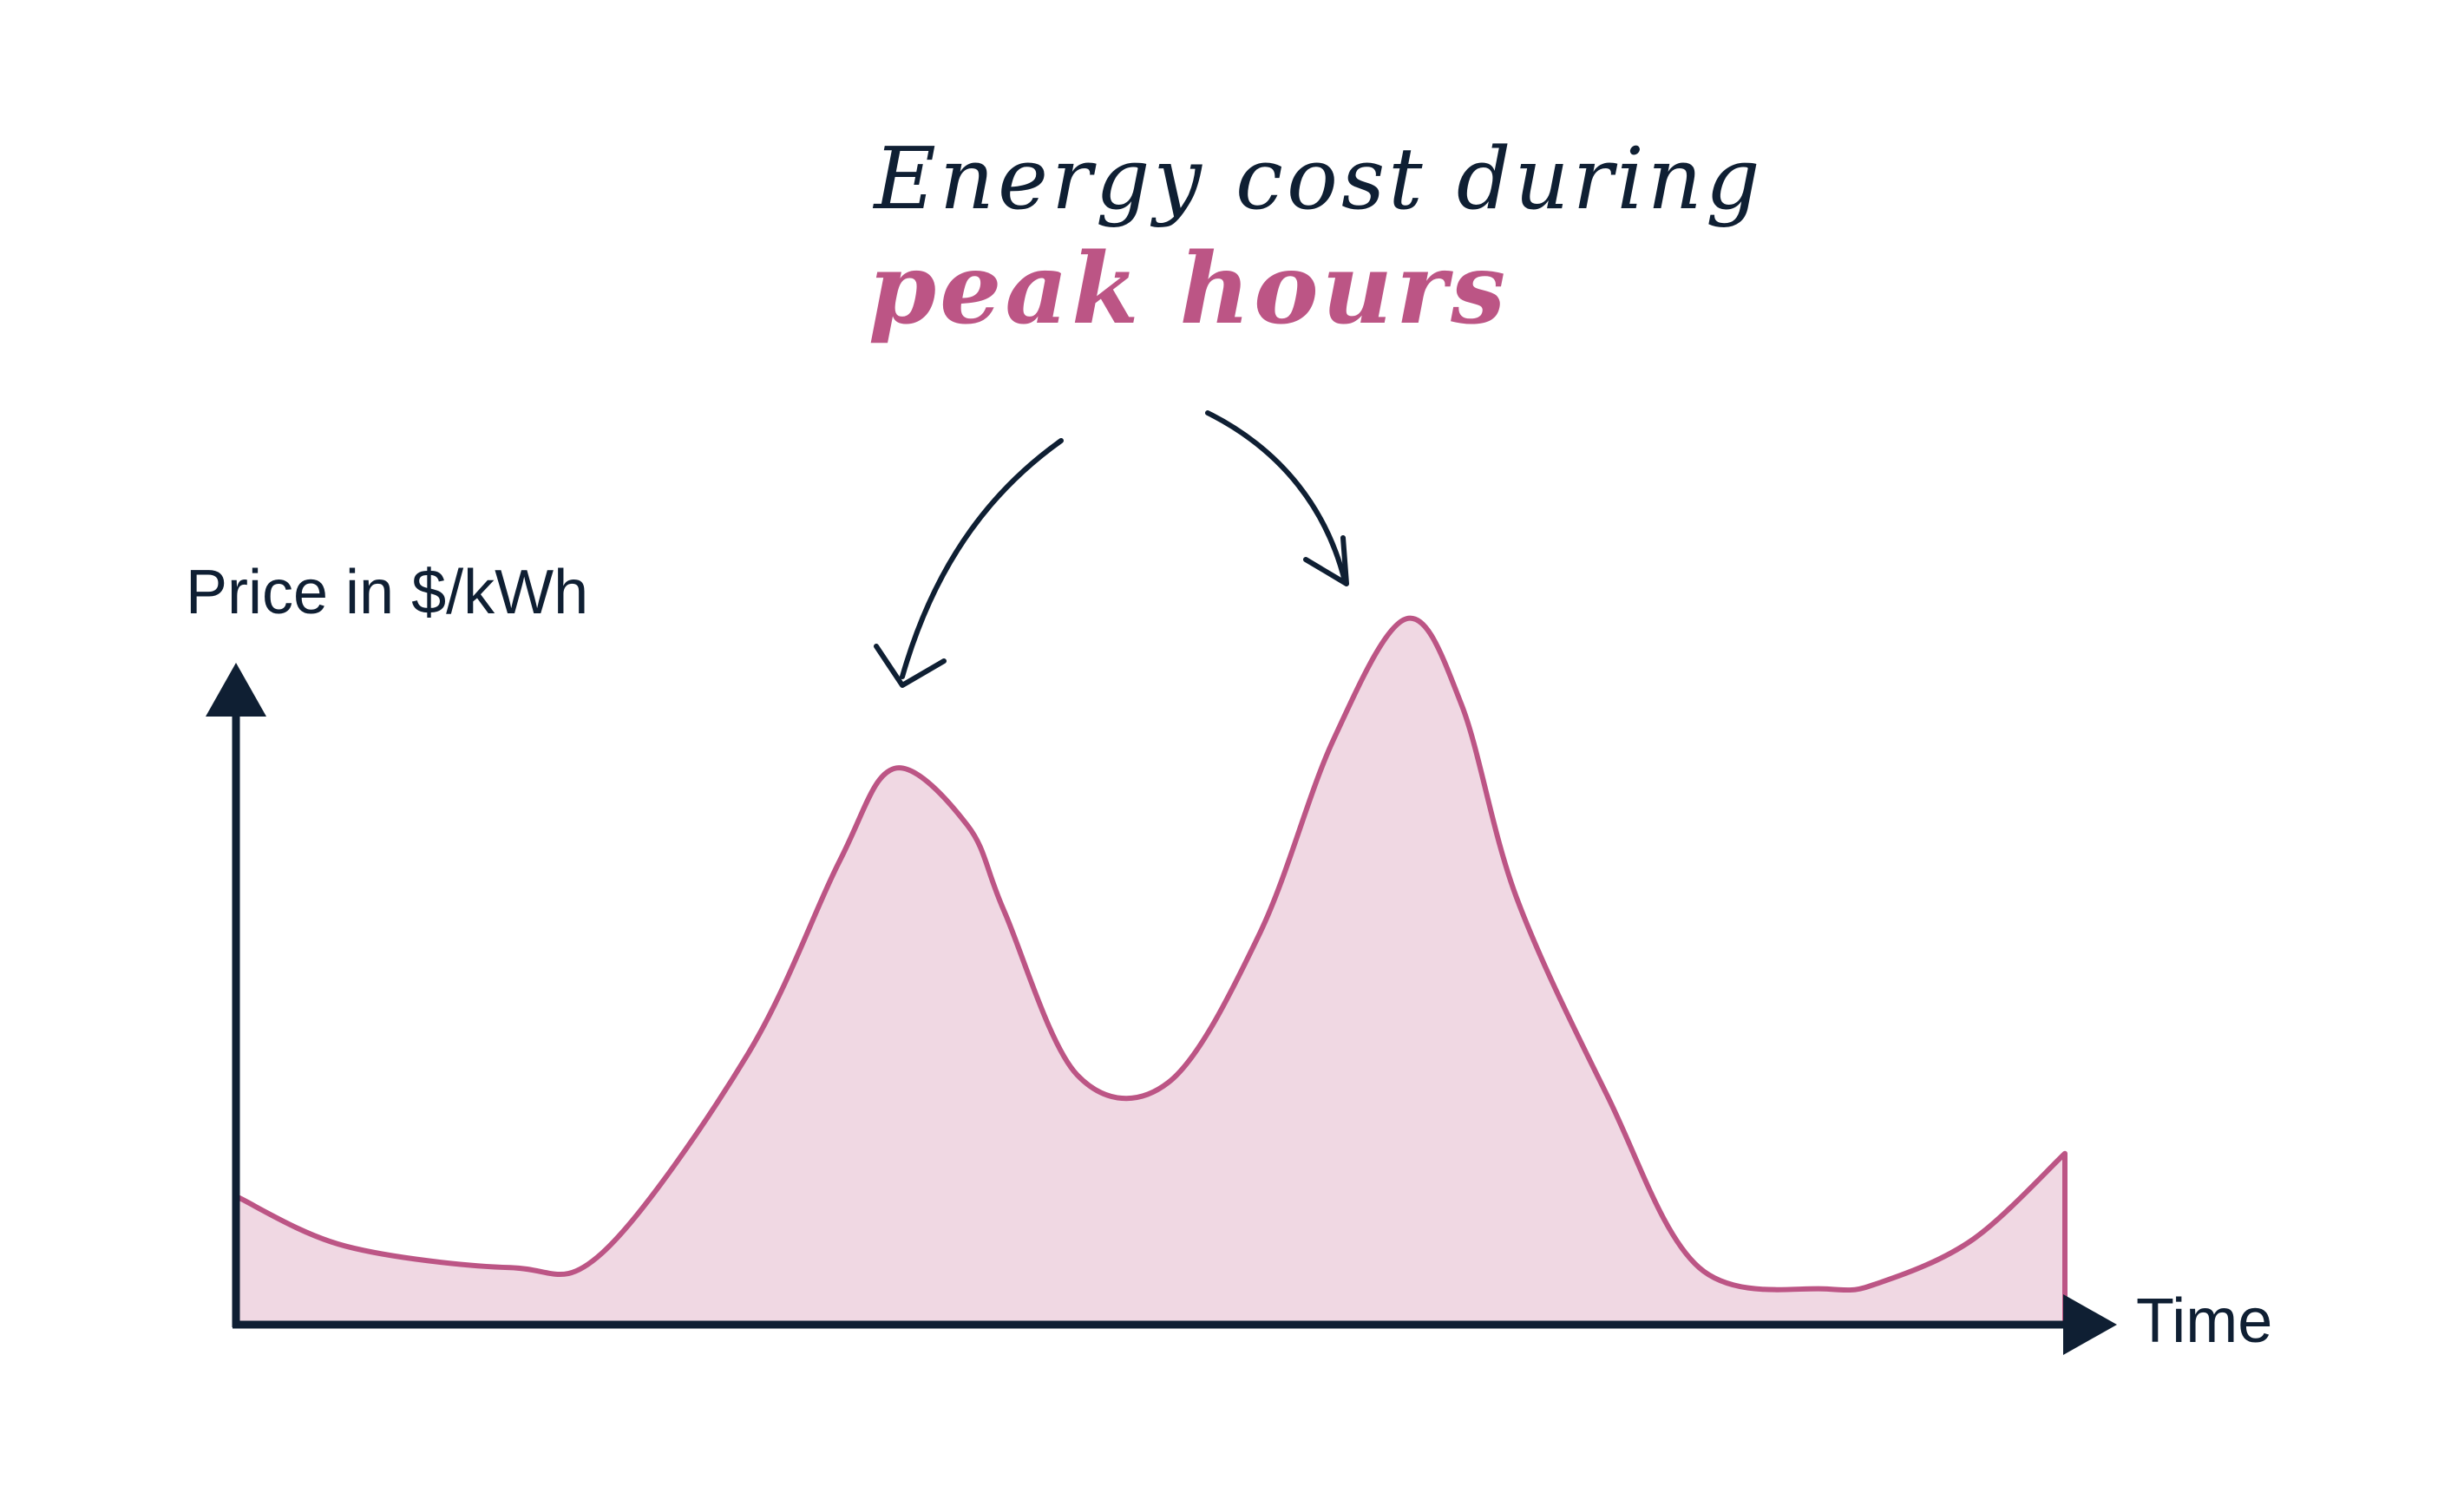 The image size is (2464, 1499). Describe the element at coordinates (236, 690) in the screenshot. I see `y-axis-arrow-icon` at that location.